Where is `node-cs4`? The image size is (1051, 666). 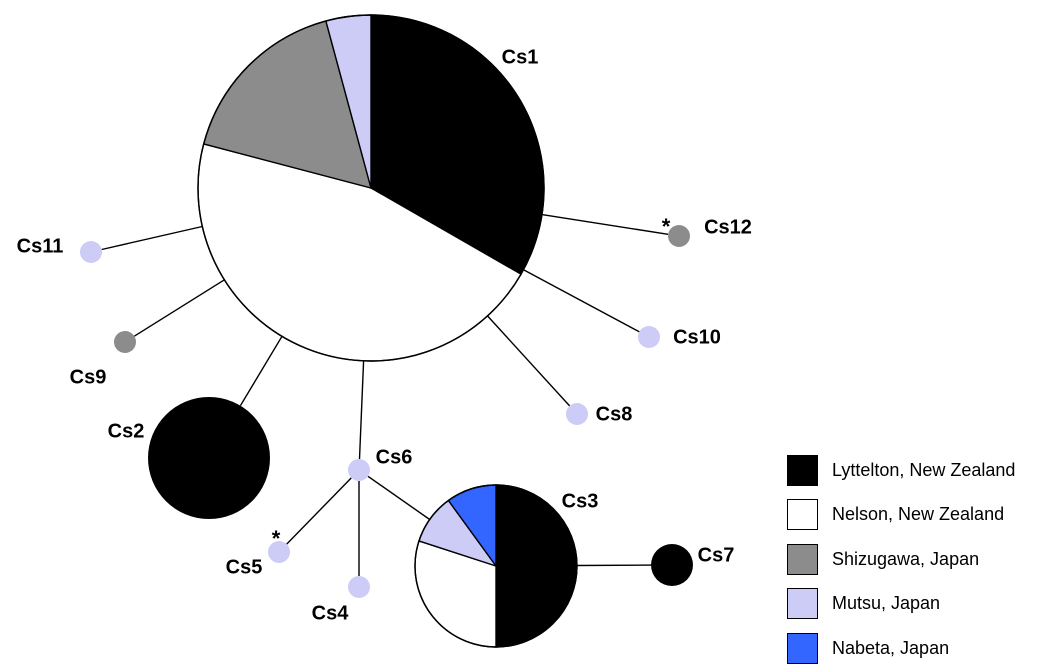
node-cs4 is located at coordinates (359, 587).